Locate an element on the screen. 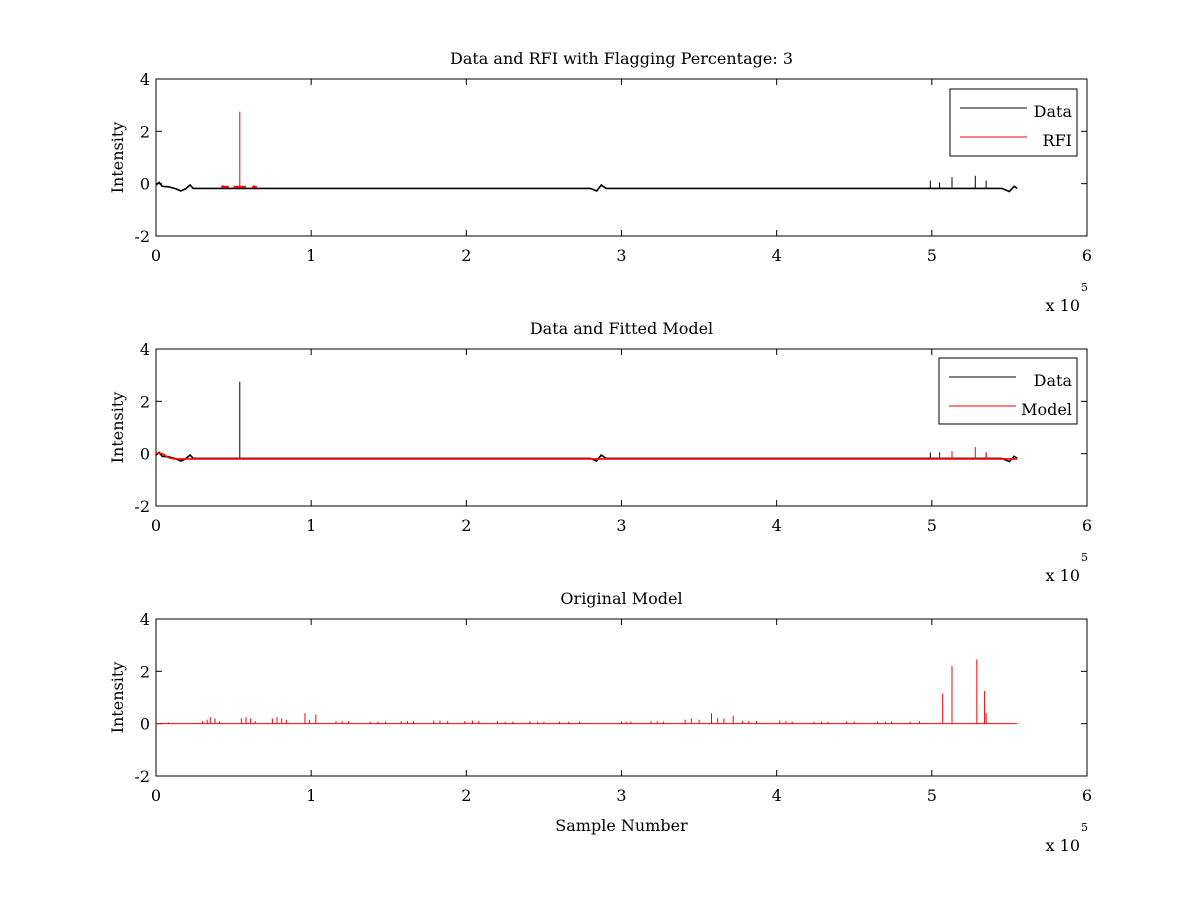  legend: Data Model is located at coordinates (1008, 391).